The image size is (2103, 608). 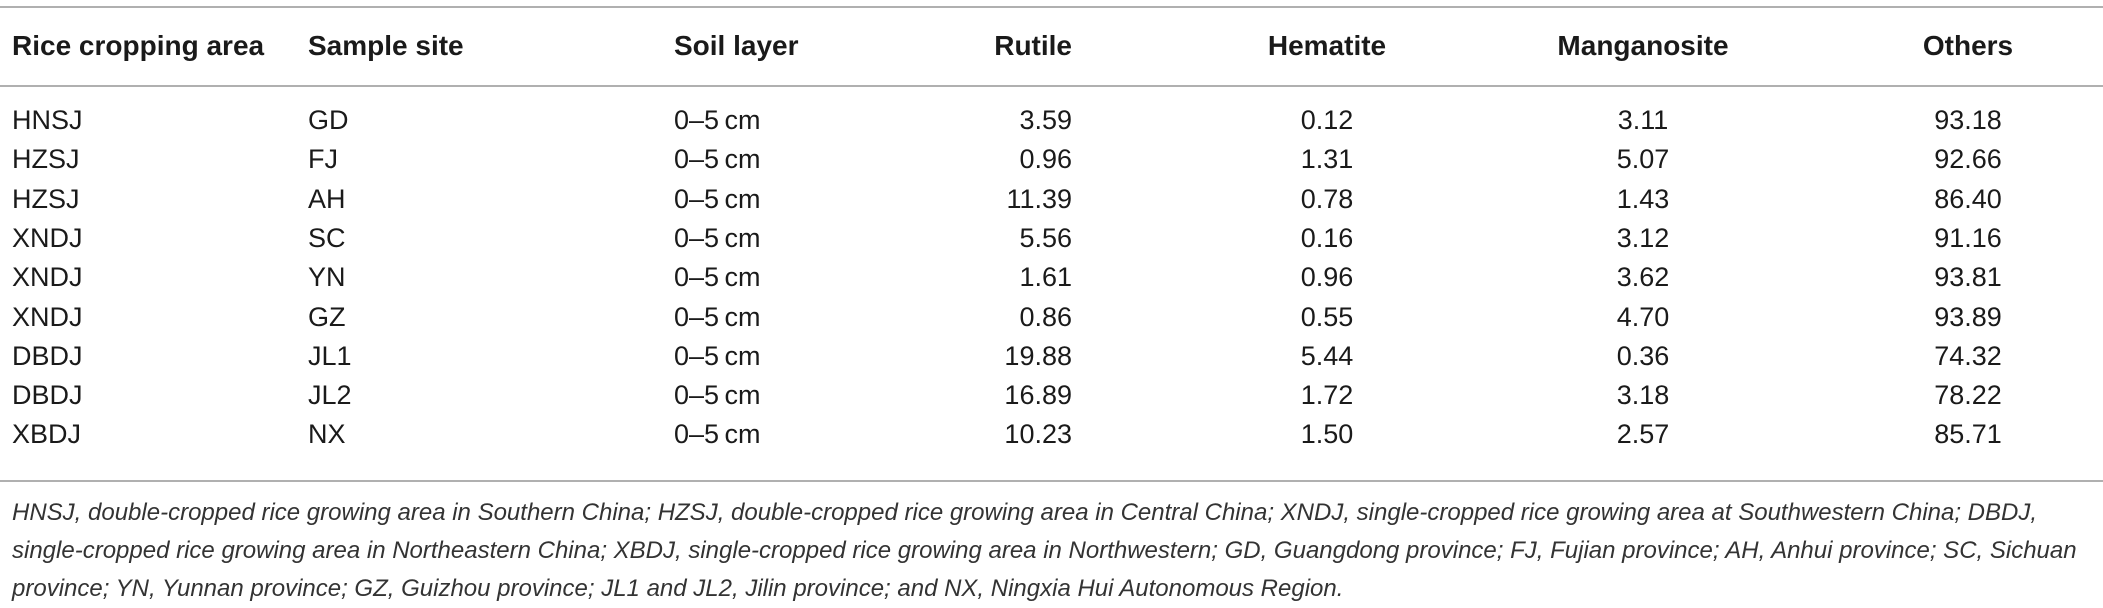 What do you see at coordinates (1643, 45) in the screenshot?
I see `header-manganosite: Manganosite` at bounding box center [1643, 45].